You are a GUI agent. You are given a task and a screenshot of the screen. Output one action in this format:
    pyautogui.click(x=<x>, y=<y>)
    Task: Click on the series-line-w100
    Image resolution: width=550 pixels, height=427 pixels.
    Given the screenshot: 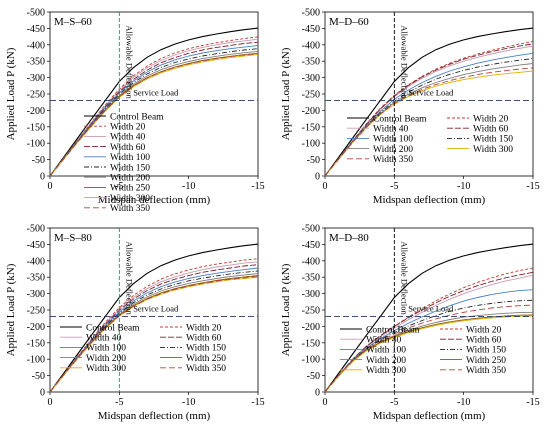 What is the action you would take?
    pyautogui.click(x=154, y=111)
    